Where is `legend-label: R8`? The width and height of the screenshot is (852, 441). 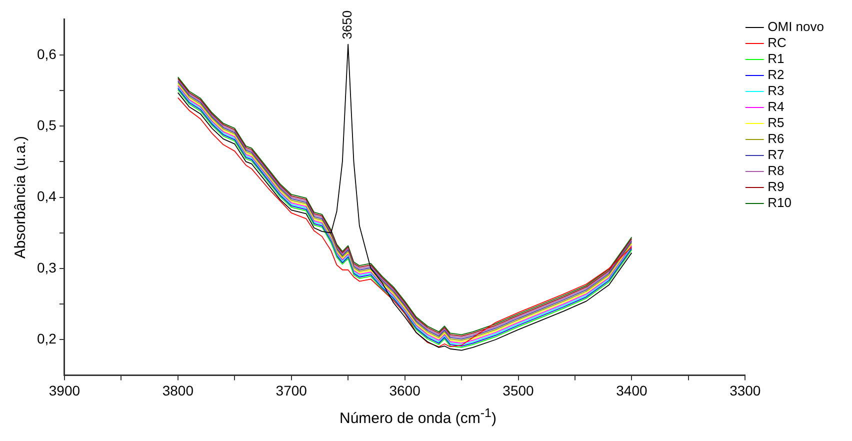 legend-label: R8 is located at coordinates (776, 170).